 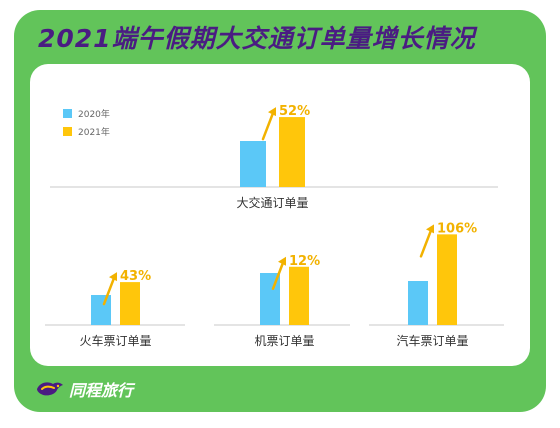 What do you see at coordinates (257, 38) in the screenshot?
I see `chart-title: 2021端午假期大交通订单量增长情况` at bounding box center [257, 38].